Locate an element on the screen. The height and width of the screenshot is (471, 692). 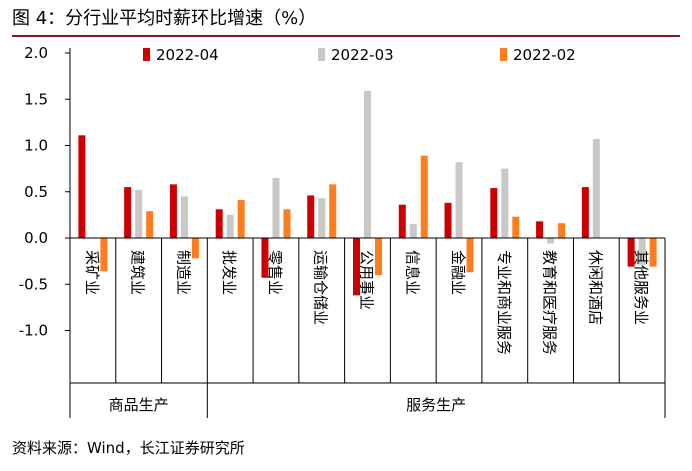
bar-2022-02-制造业 is located at coordinates (195, 248).